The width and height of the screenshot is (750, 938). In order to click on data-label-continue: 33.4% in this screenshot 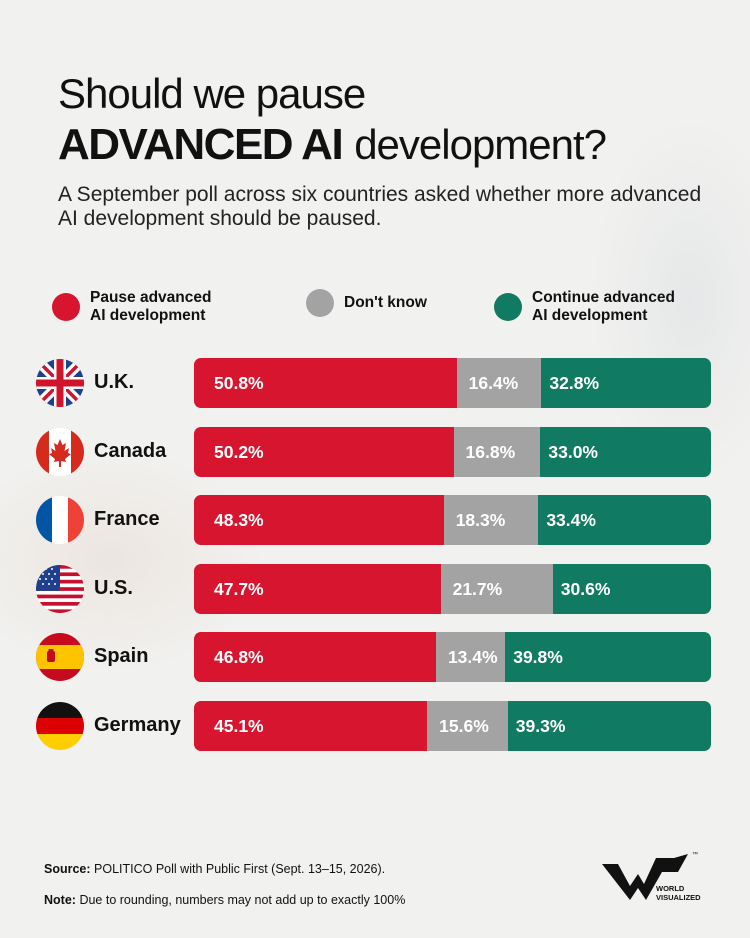, I will do `click(571, 520)`.